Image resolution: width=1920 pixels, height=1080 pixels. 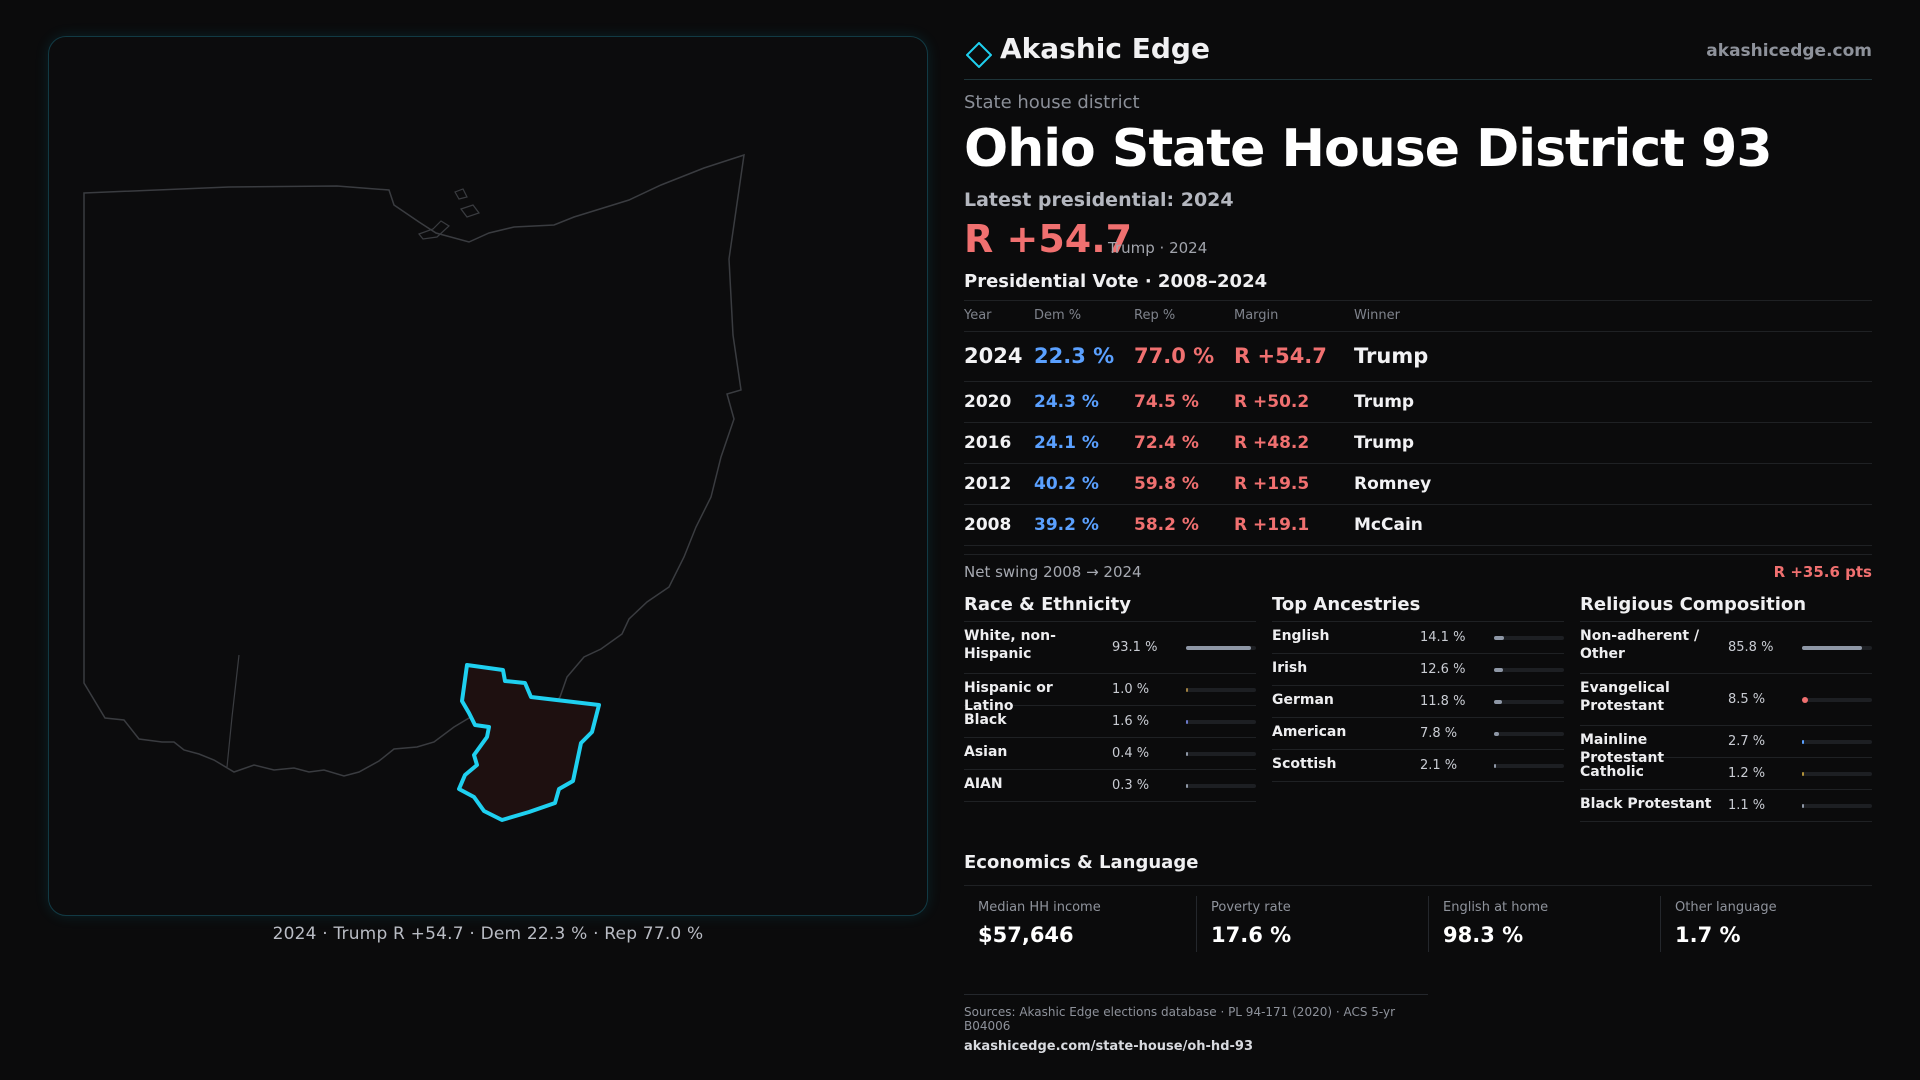 I want to click on econ-value: $57,646, so click(x=1026, y=934).